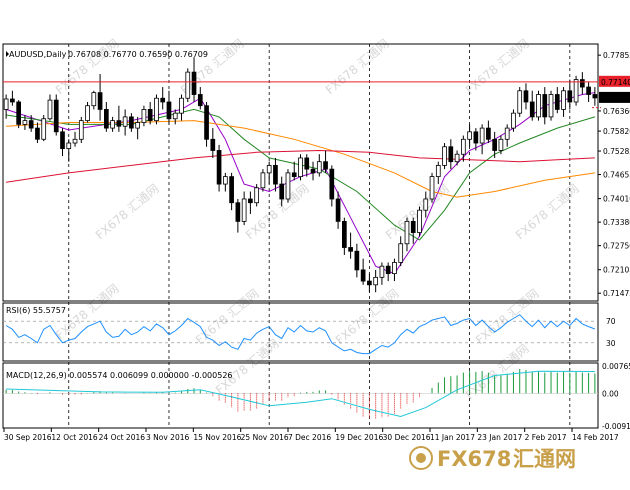 This screenshot has height=490, width=630. What do you see at coordinates (616, 151) in the screenshot?
I see `y-tick-label: 0.75285` at bounding box center [616, 151].